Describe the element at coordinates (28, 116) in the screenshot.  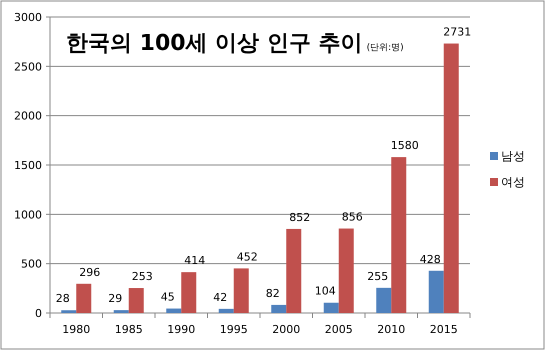
I see `y-tick-label: 2000` at that location.